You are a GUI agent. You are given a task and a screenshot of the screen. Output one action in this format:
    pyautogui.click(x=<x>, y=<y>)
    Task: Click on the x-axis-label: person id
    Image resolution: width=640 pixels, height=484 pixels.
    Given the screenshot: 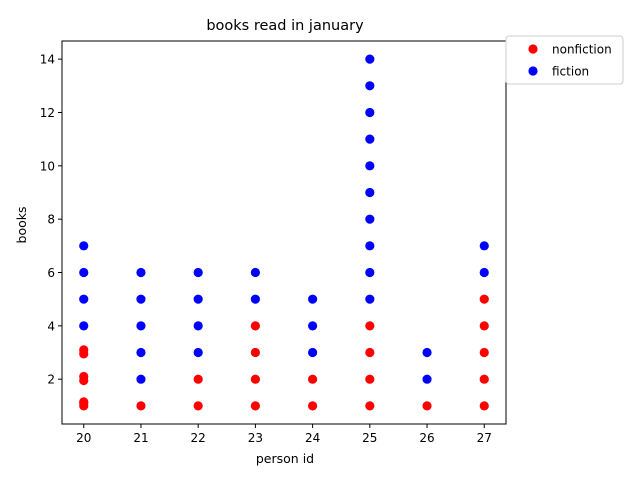 What is the action you would take?
    pyautogui.click(x=285, y=458)
    